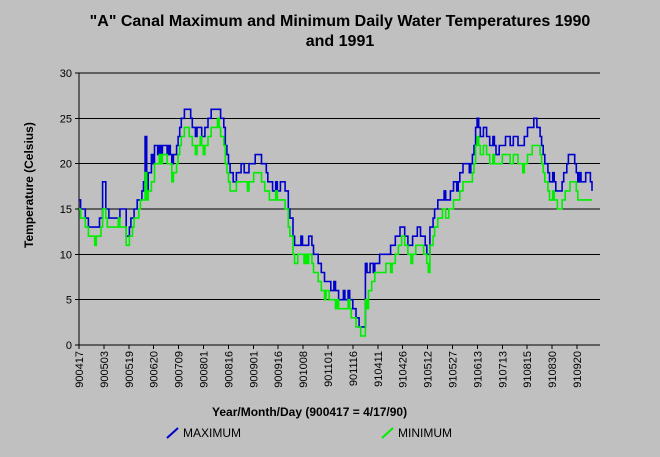 The width and height of the screenshot is (660, 457). I want to click on x-tick-label: 900901, so click(254, 369).